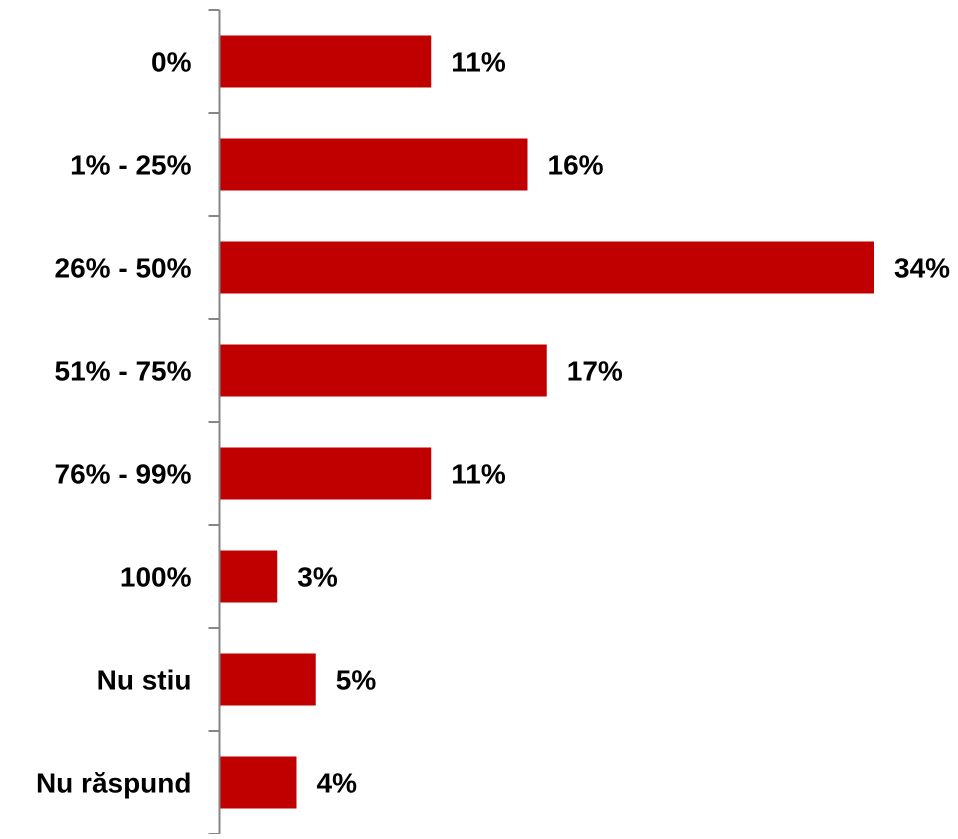 This screenshot has height=839, width=958. Describe the element at coordinates (123, 268) in the screenshot. I see `category-label: 26% - 50%` at that location.